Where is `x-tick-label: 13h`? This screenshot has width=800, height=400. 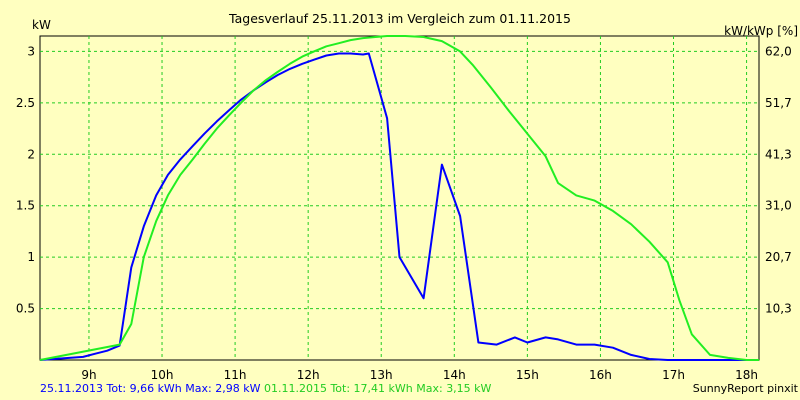
x-tick-label: 13h is located at coordinates (381, 375).